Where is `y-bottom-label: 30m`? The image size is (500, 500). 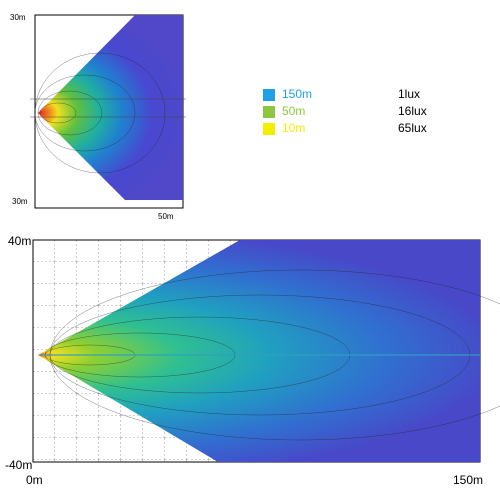
y-bottom-label: 30m is located at coordinates (20, 201).